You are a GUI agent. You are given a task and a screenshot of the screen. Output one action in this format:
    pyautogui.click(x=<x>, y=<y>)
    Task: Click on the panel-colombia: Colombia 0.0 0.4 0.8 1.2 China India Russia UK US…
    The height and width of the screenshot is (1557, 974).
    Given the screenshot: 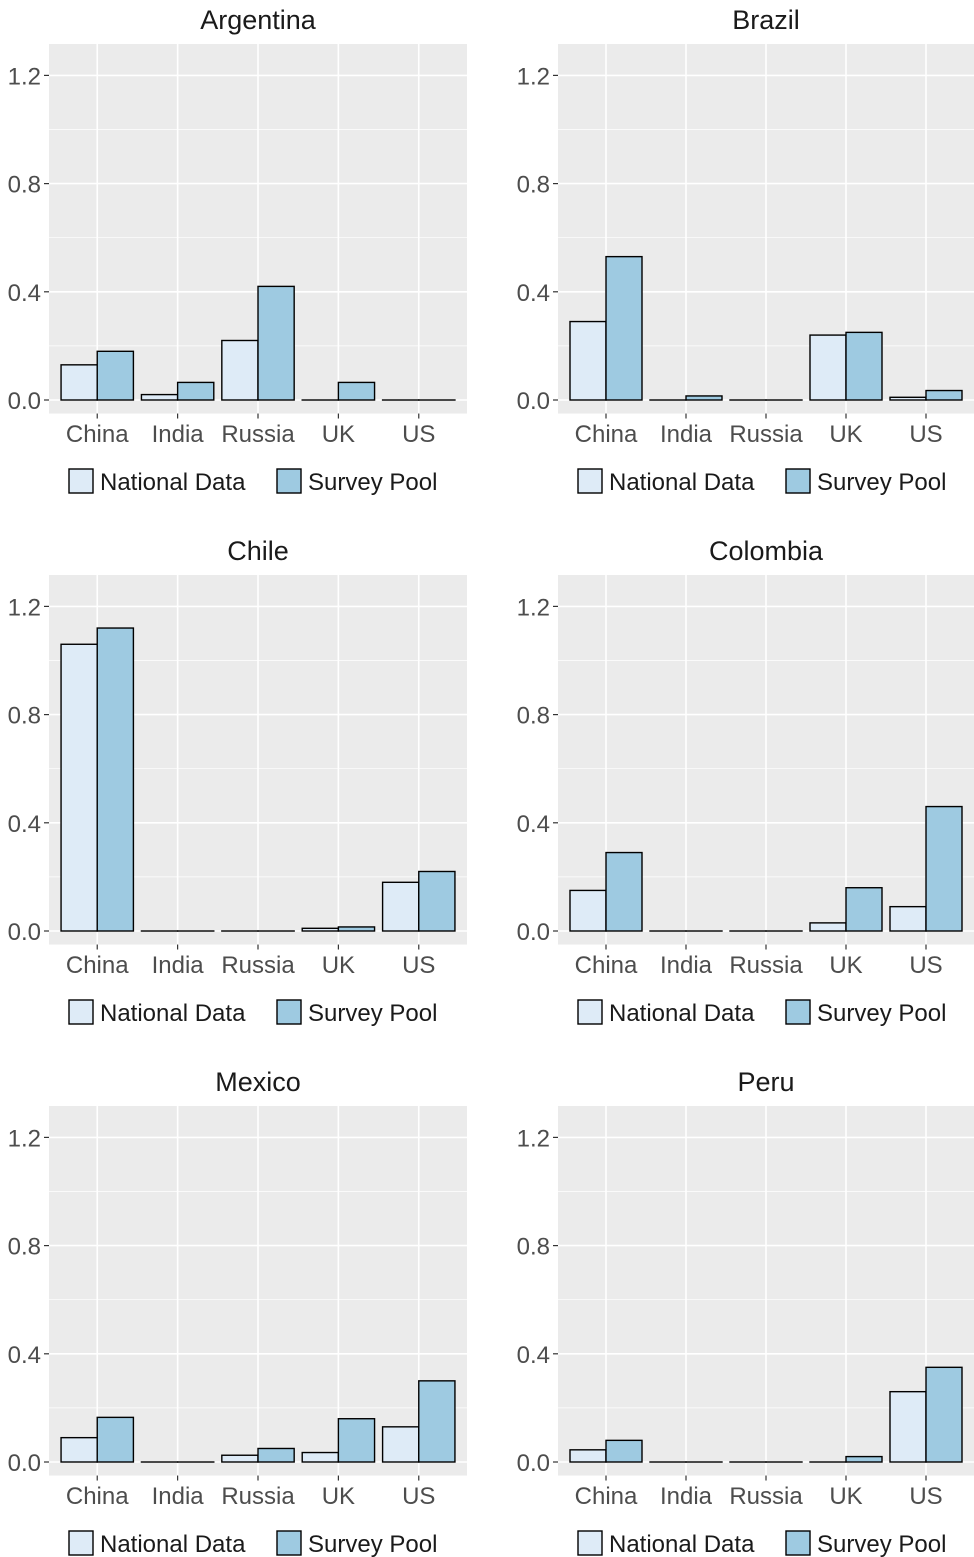 What is the action you would take?
    pyautogui.click(x=745, y=781)
    